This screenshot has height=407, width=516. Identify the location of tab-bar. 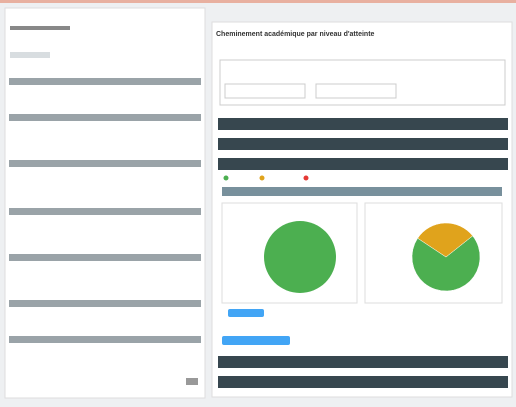
(362, 191).